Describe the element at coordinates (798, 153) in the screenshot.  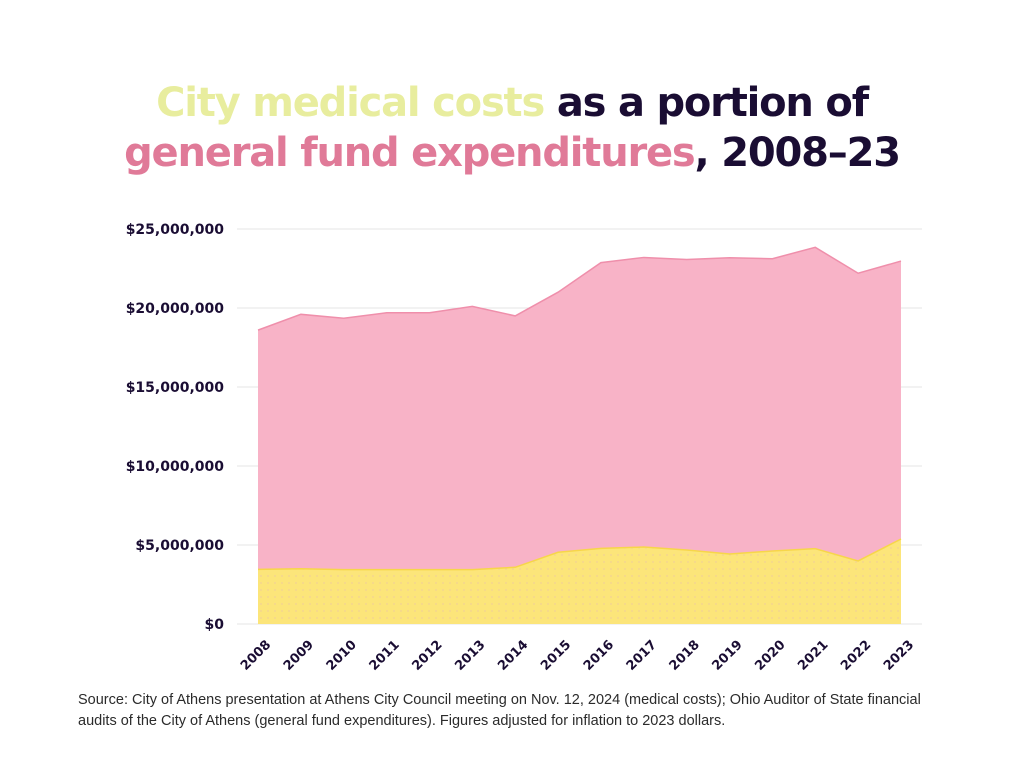
I see `title-years: , 2008–23` at that location.